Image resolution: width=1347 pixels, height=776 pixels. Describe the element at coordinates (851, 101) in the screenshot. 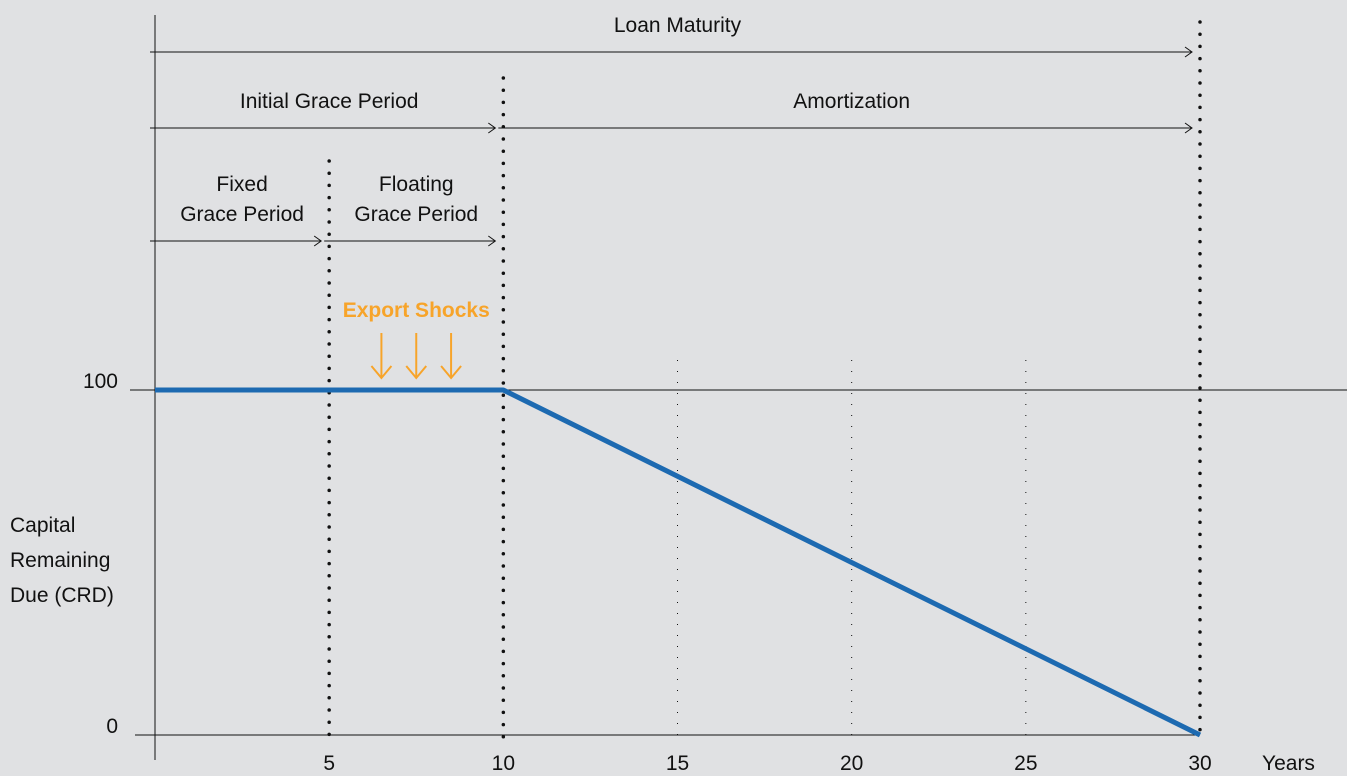

I see `span-label: Amortization` at that location.